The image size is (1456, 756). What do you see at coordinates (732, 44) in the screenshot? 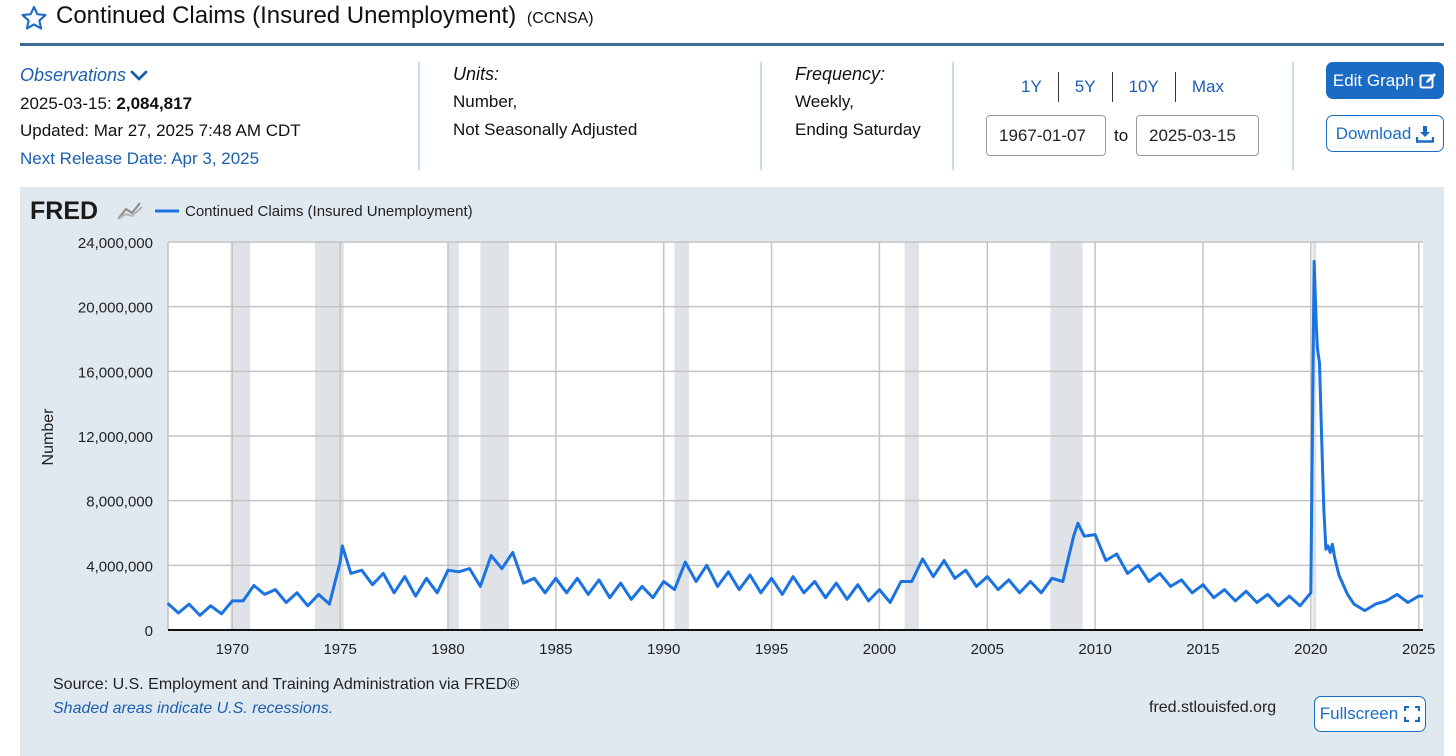
I see `header-divider` at bounding box center [732, 44].